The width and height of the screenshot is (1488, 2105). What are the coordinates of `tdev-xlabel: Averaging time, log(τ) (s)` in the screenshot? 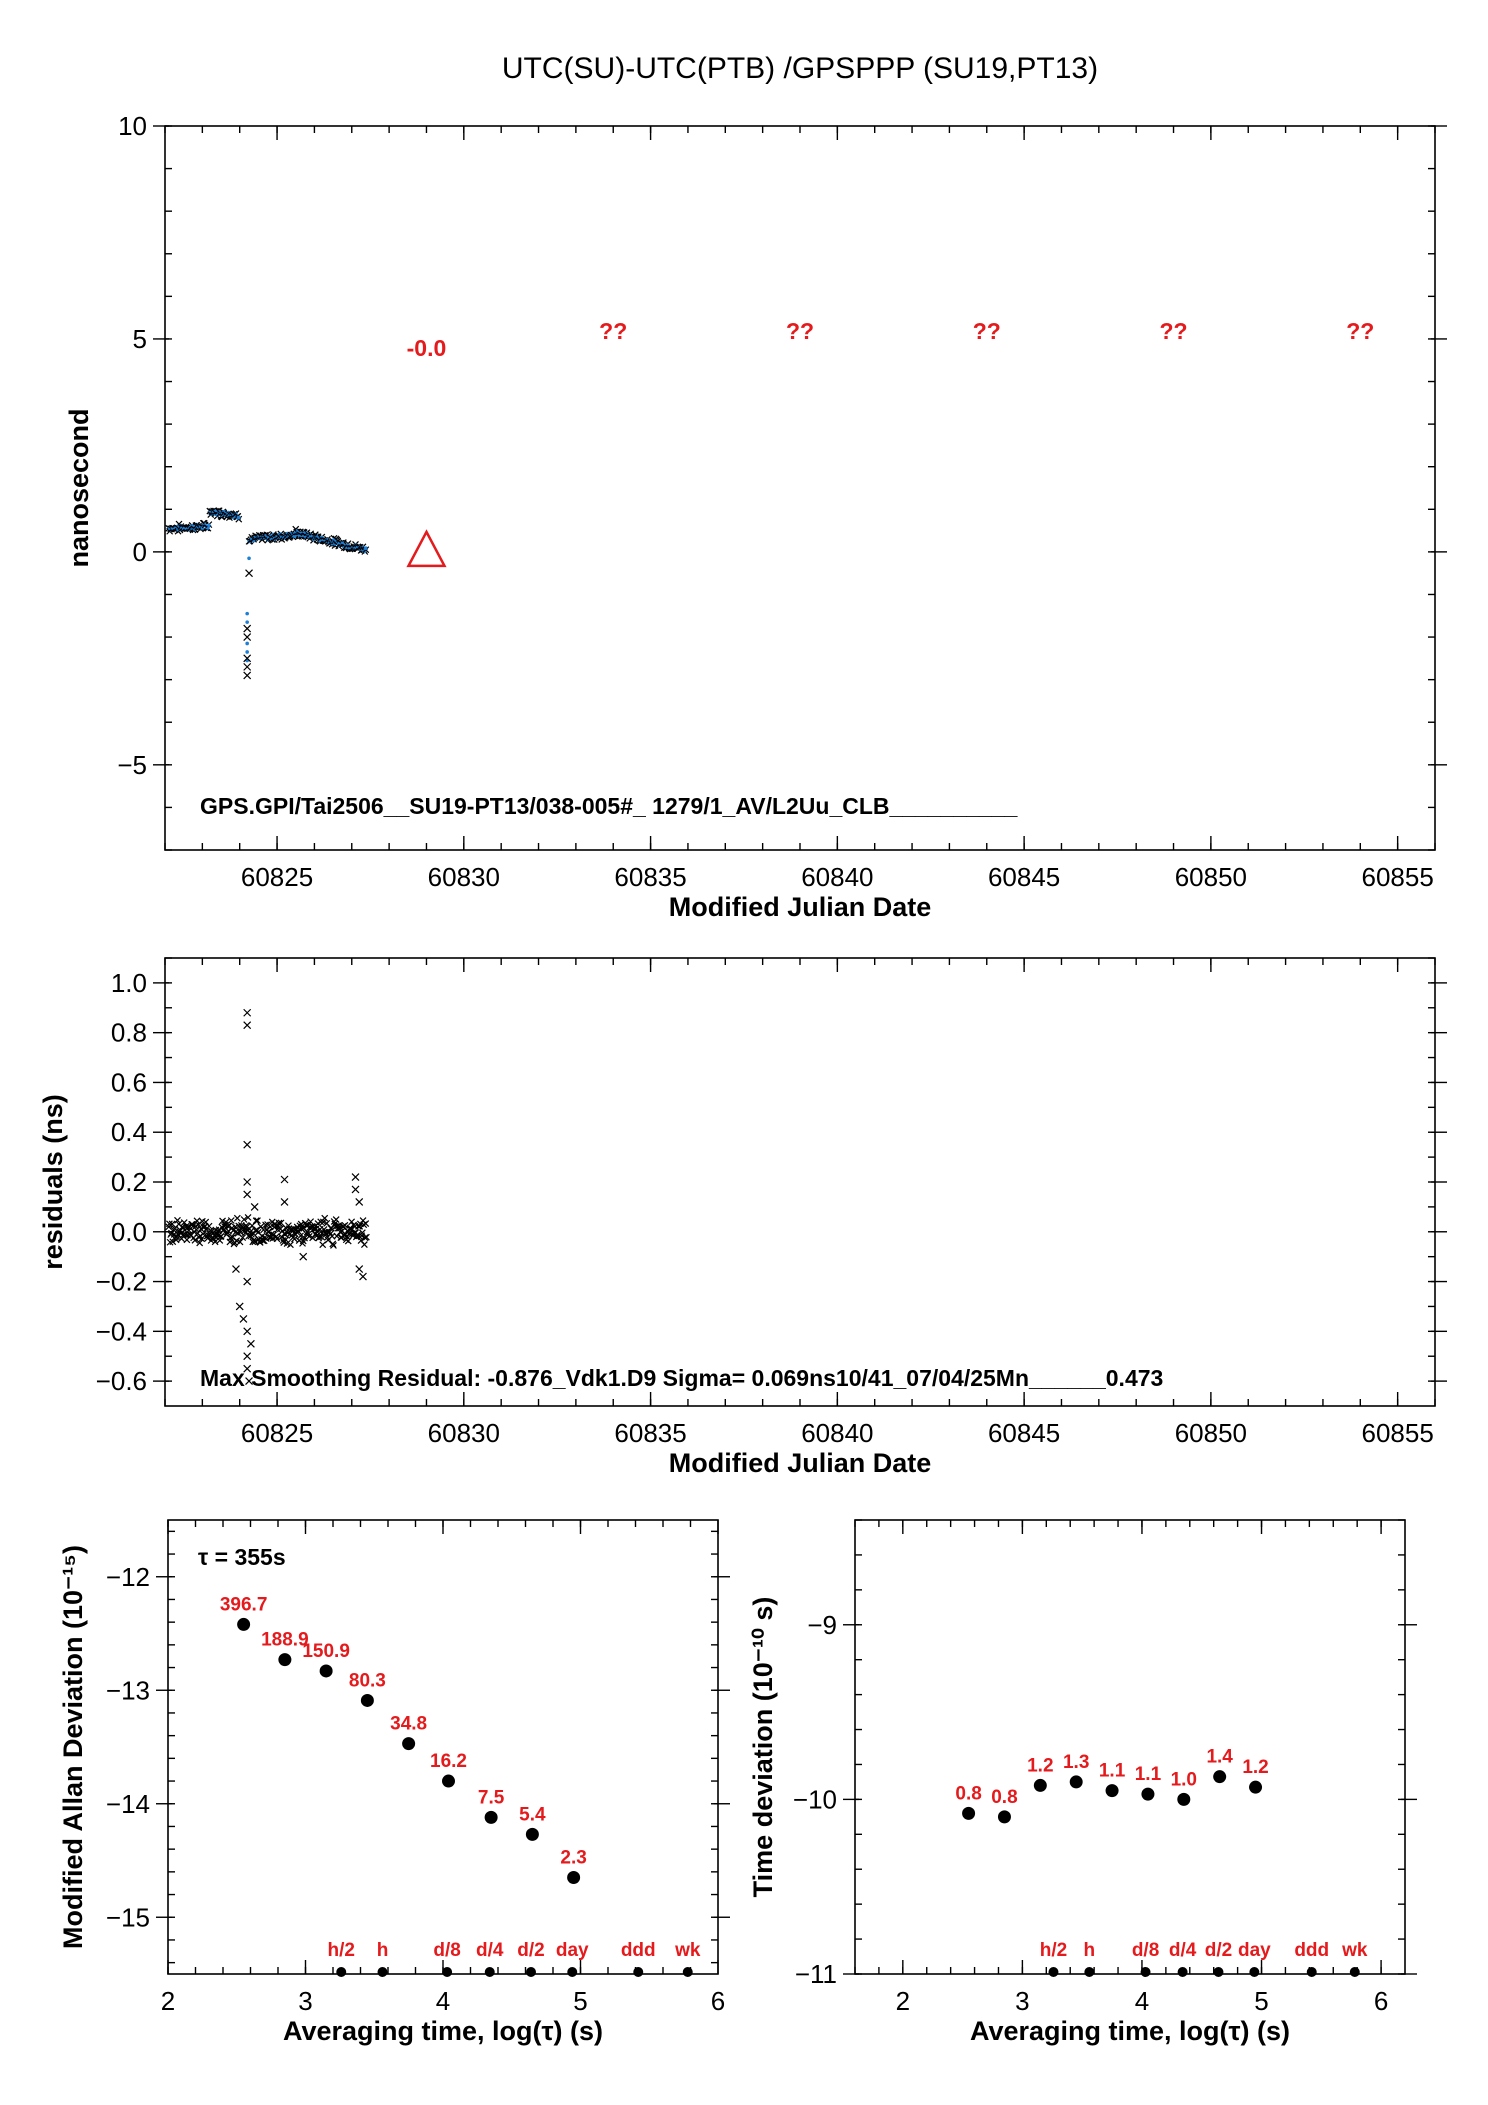 It's located at (1130, 2031).